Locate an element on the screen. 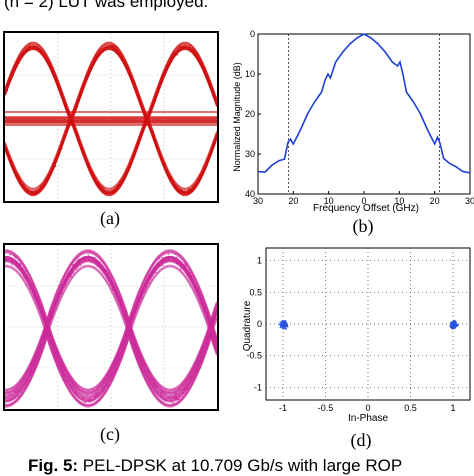 The height and width of the screenshot is (476, 474). eye-trace-upper is located at coordinates (111, 79).